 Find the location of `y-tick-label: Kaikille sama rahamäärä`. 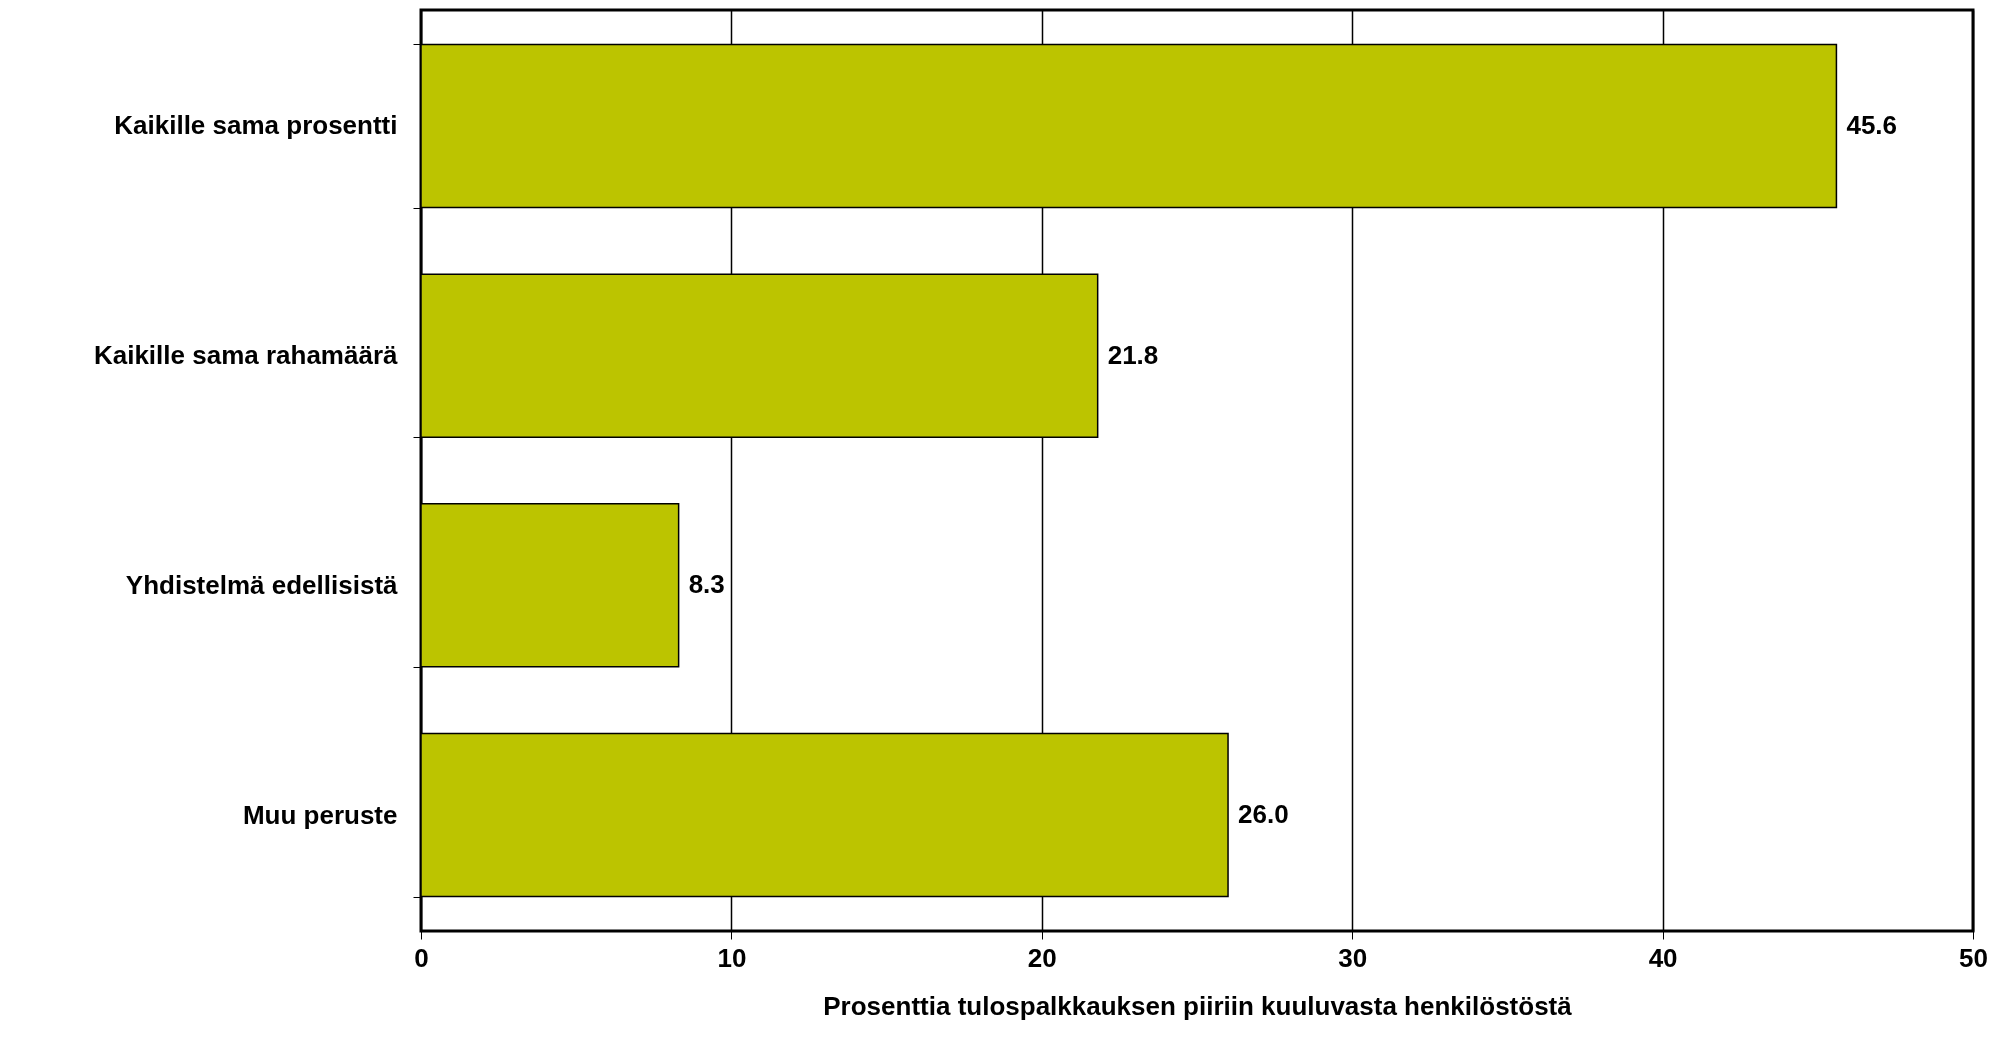

y-tick-label: Kaikille sama rahamäärä is located at coordinates (246, 355).